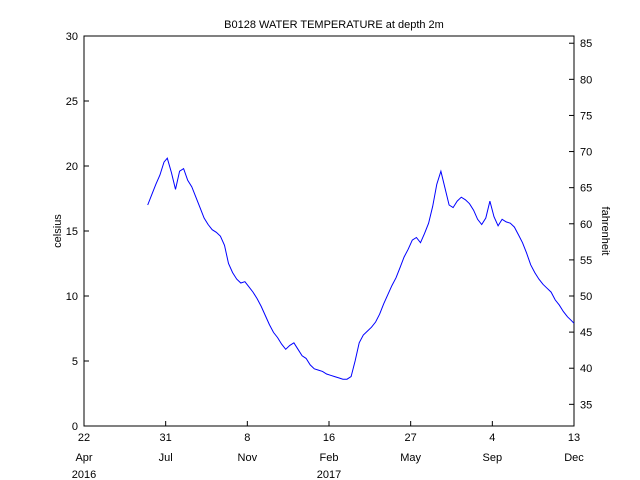  What do you see at coordinates (329, 474) in the screenshot?
I see `x-year-label: 2017` at bounding box center [329, 474].